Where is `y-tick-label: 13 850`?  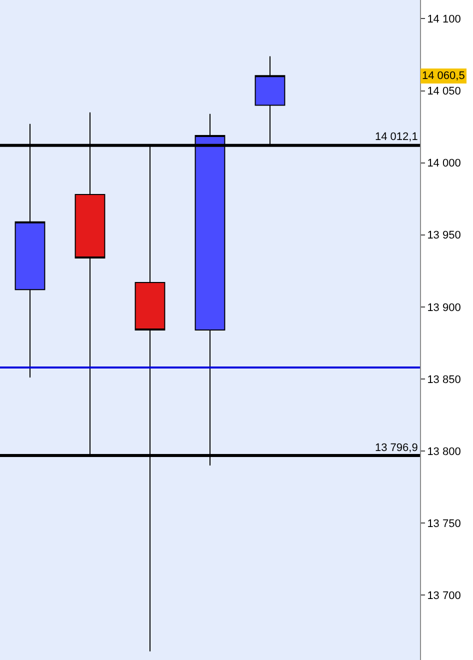
y-tick-label: 13 850 is located at coordinates (444, 380).